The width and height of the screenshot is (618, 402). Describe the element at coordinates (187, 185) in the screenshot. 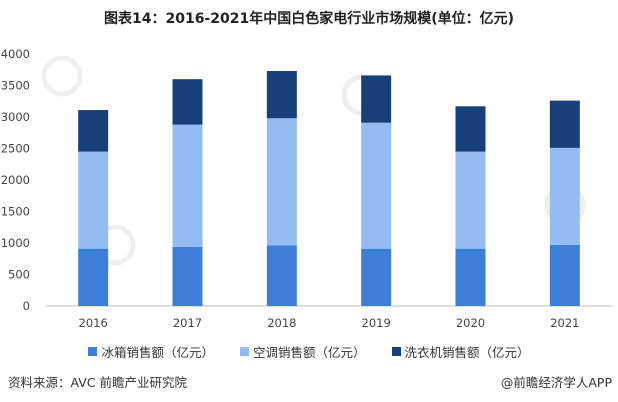

I see `bar-segment-ac-2017` at that location.